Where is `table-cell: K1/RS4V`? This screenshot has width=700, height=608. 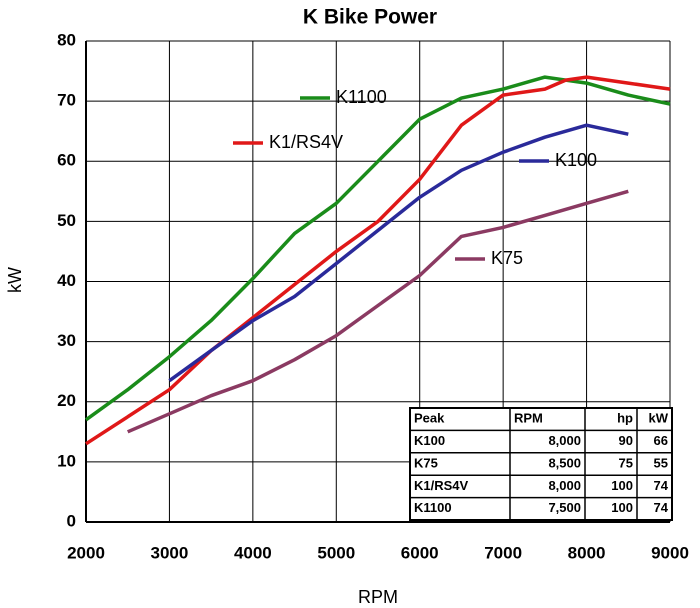
table-cell: K1/RS4V is located at coordinates (441, 485).